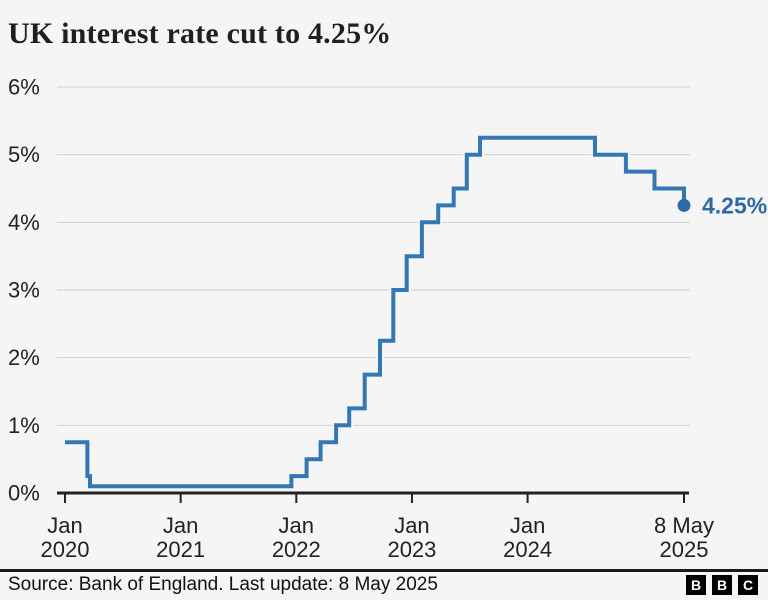 Image resolution: width=768 pixels, height=600 pixels. What do you see at coordinates (411, 549) in the screenshot?
I see `x-axis-label-year: 2023` at bounding box center [411, 549].